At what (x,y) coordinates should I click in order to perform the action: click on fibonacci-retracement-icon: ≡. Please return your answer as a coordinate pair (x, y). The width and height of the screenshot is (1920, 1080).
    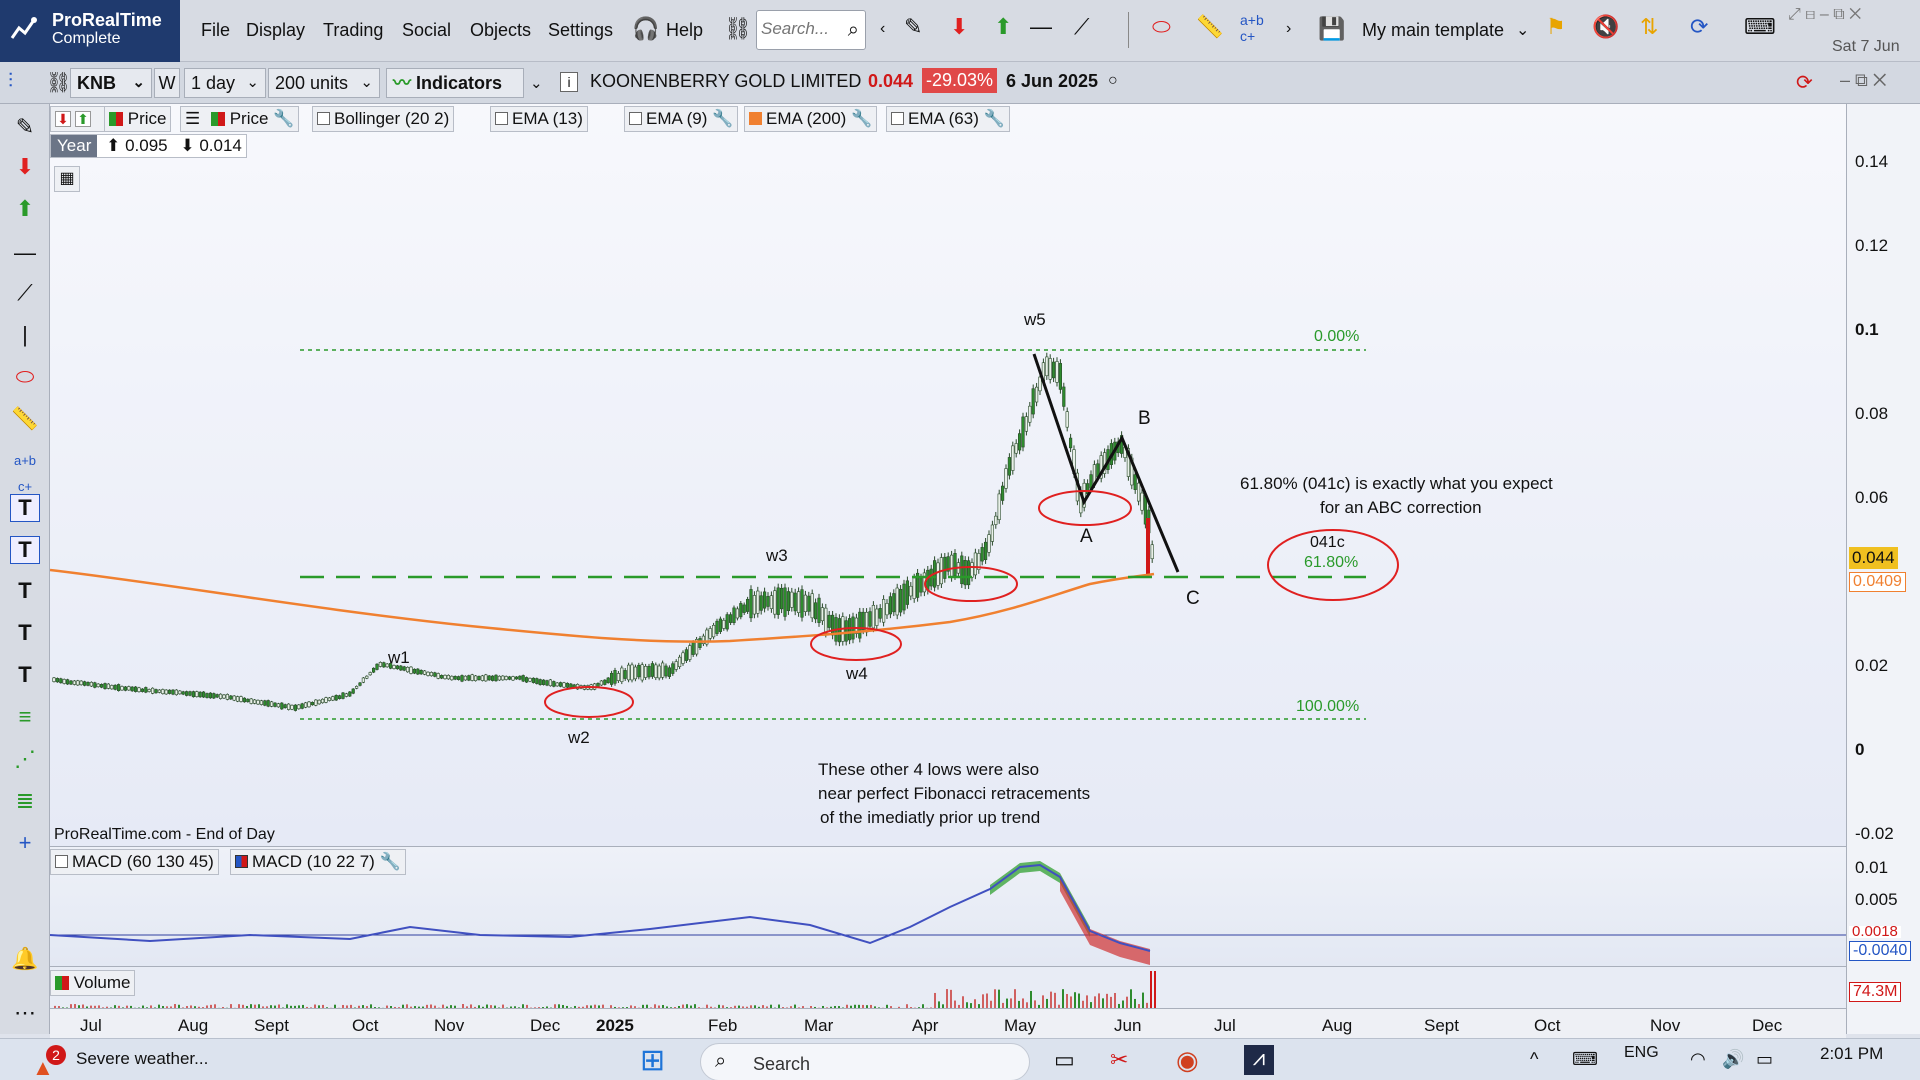
    Looking at the image, I should click on (25, 716).